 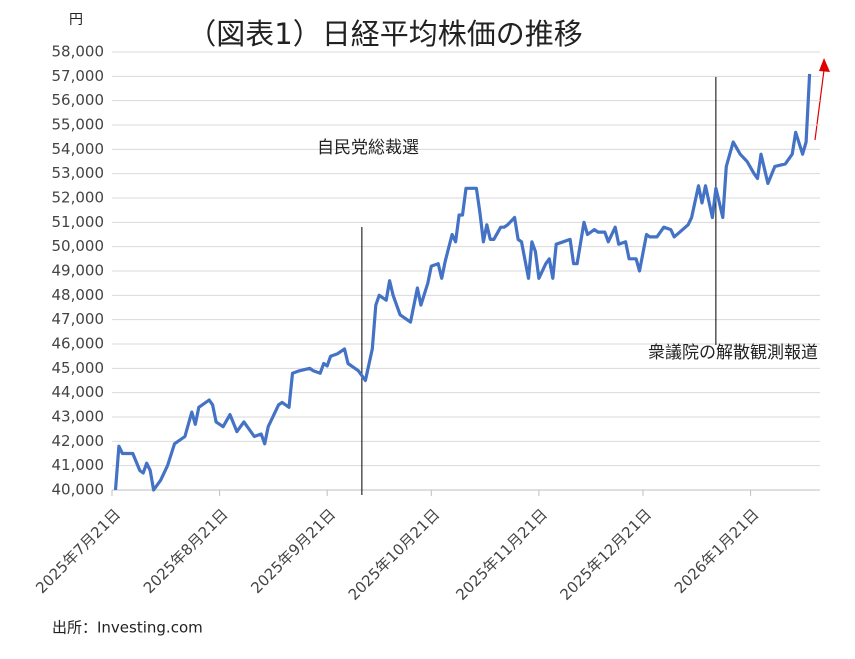 I want to click on x-tick-label: 2025年8月21日, so click(x=186, y=551).